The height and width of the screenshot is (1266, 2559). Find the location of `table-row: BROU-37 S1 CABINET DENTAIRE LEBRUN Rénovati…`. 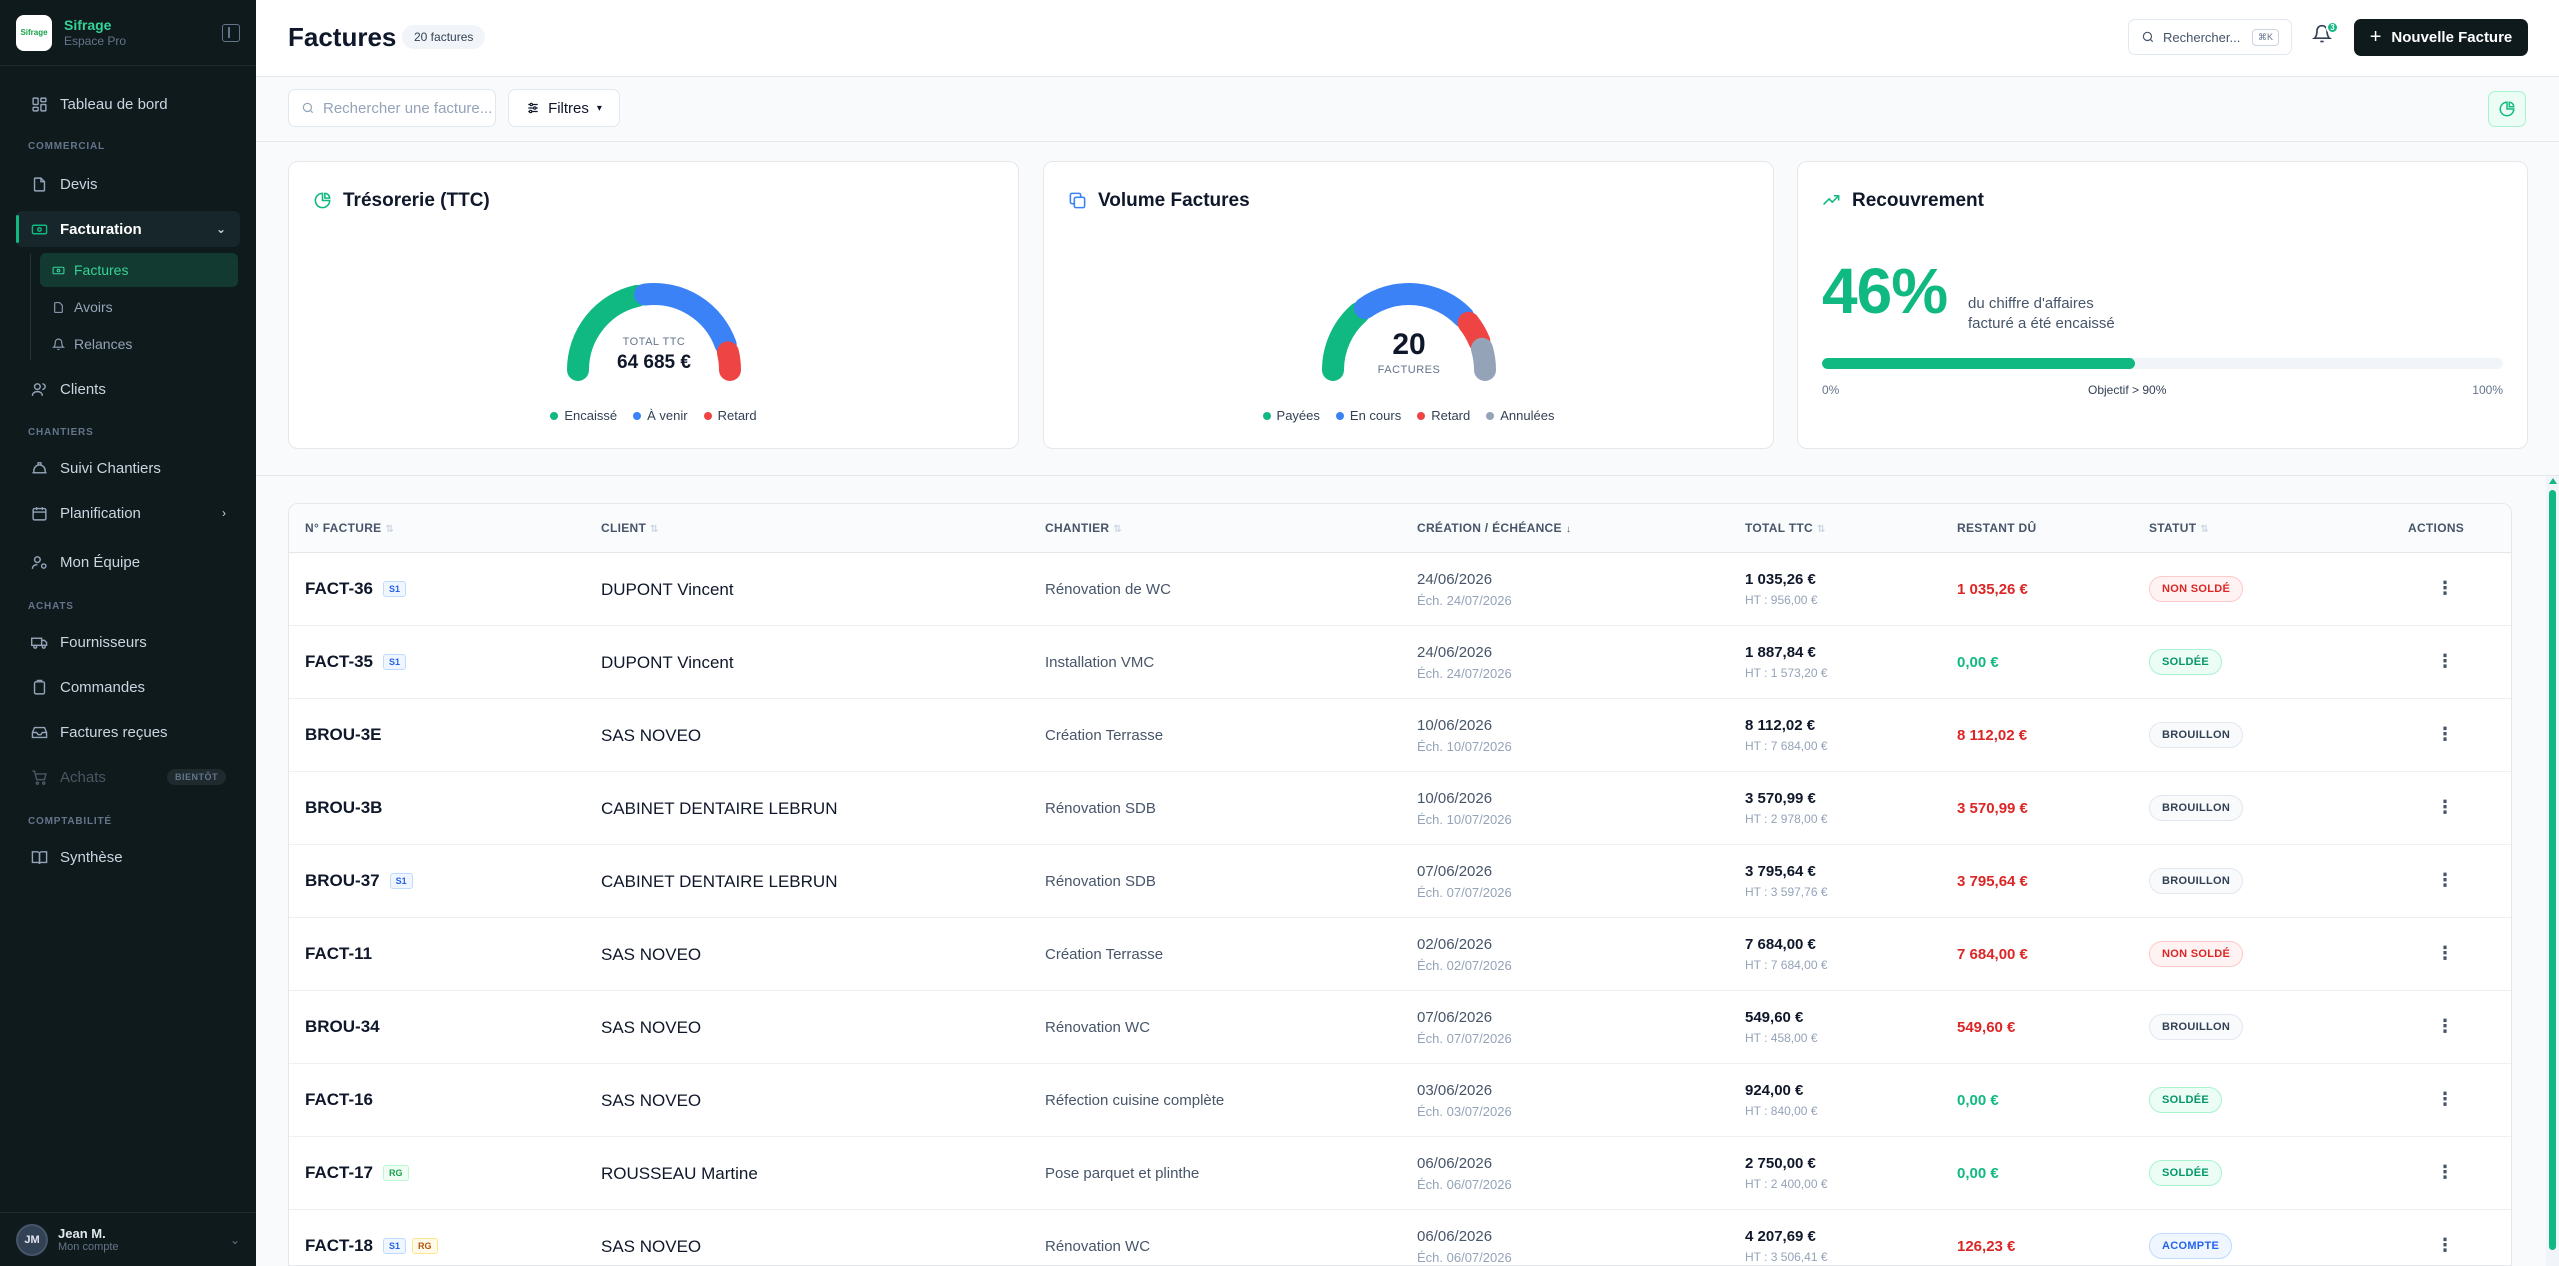

table-row: BROU-37 S1 CABINET DENTAIRE LEBRUN Rénovati… is located at coordinates (1400, 881).